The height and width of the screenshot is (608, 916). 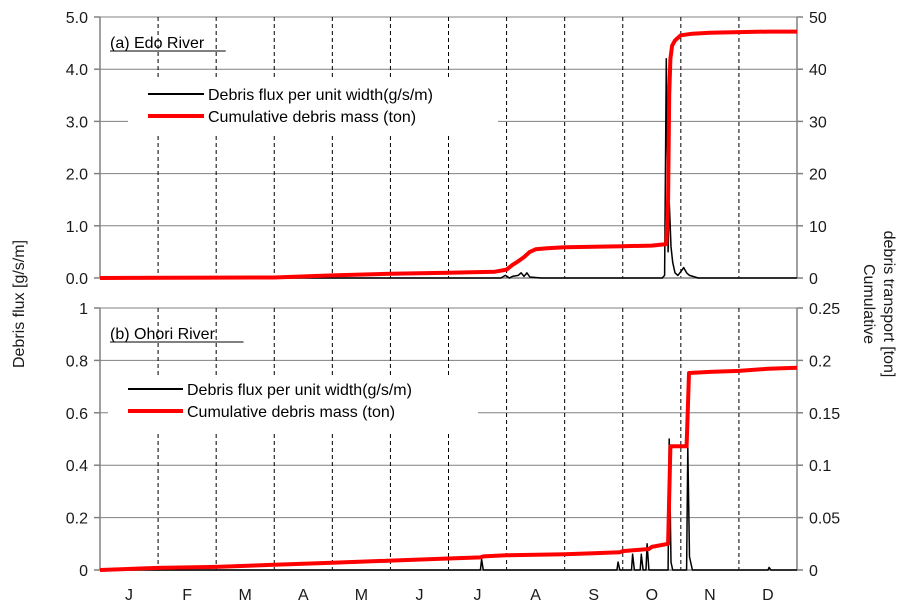 I want to click on left-tick-label: 3.0, so click(x=77, y=122).